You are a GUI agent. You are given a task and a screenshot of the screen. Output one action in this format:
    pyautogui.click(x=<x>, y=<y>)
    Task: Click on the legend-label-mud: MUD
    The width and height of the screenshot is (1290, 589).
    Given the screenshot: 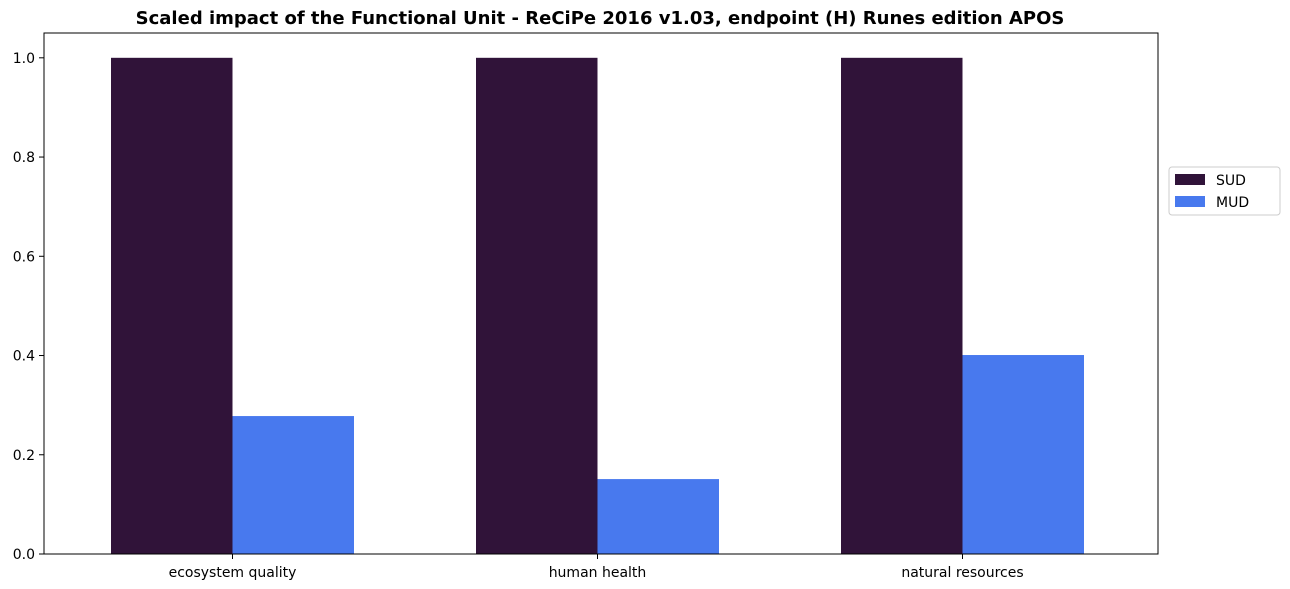 What is the action you would take?
    pyautogui.click(x=1232, y=203)
    